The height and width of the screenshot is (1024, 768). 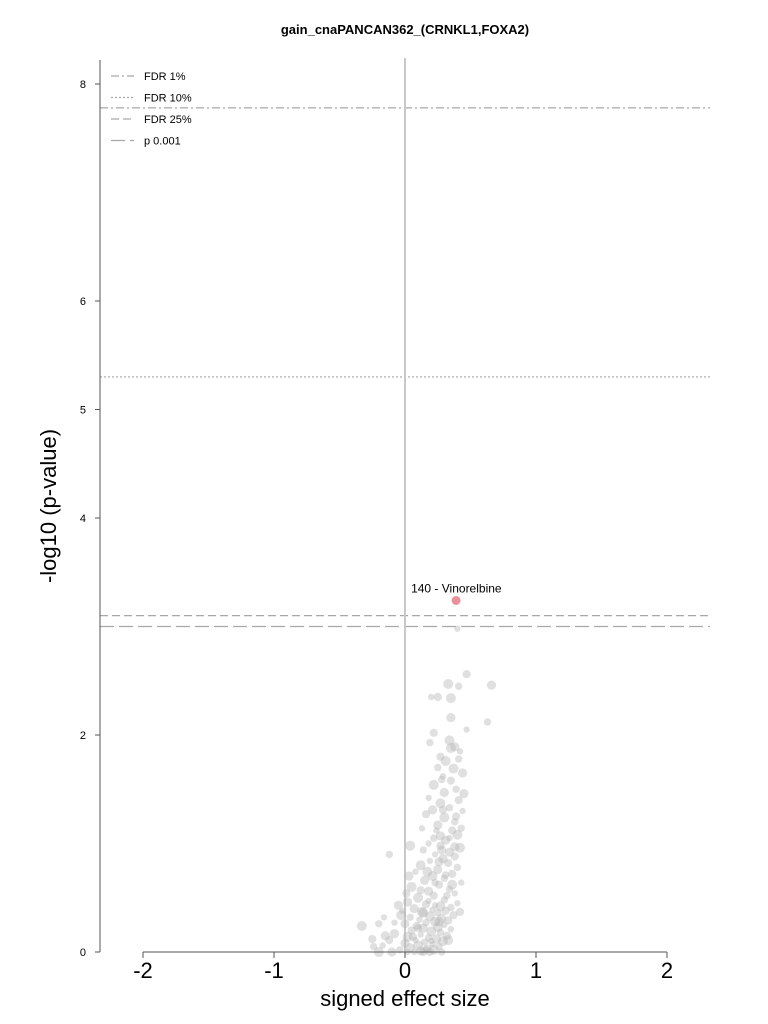 What do you see at coordinates (168, 120) in the screenshot?
I see `legend-label: FDR 25%` at bounding box center [168, 120].